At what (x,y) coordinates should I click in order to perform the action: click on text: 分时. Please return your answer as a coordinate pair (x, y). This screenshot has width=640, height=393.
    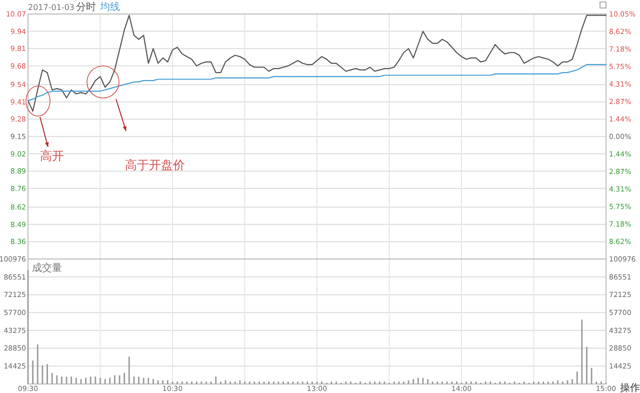
    Looking at the image, I should click on (86, 7).